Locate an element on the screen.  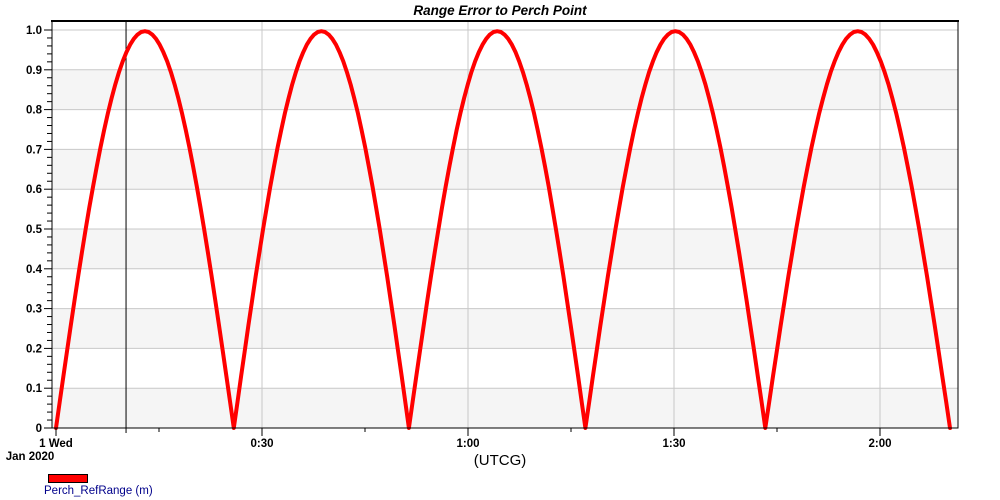
y-tick-label: 1.0 is located at coordinates (34, 31).